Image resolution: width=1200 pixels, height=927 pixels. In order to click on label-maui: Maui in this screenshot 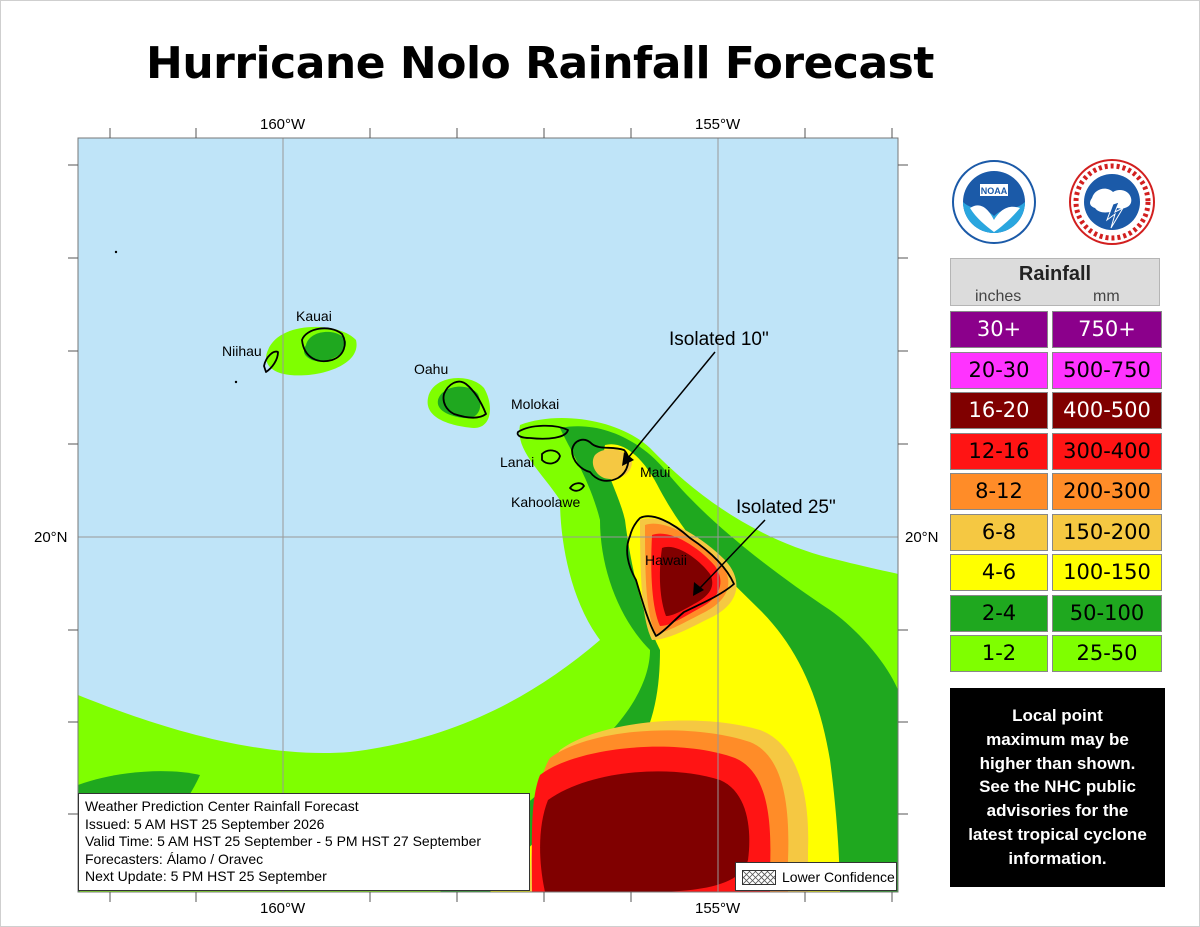, I will do `click(655, 472)`.